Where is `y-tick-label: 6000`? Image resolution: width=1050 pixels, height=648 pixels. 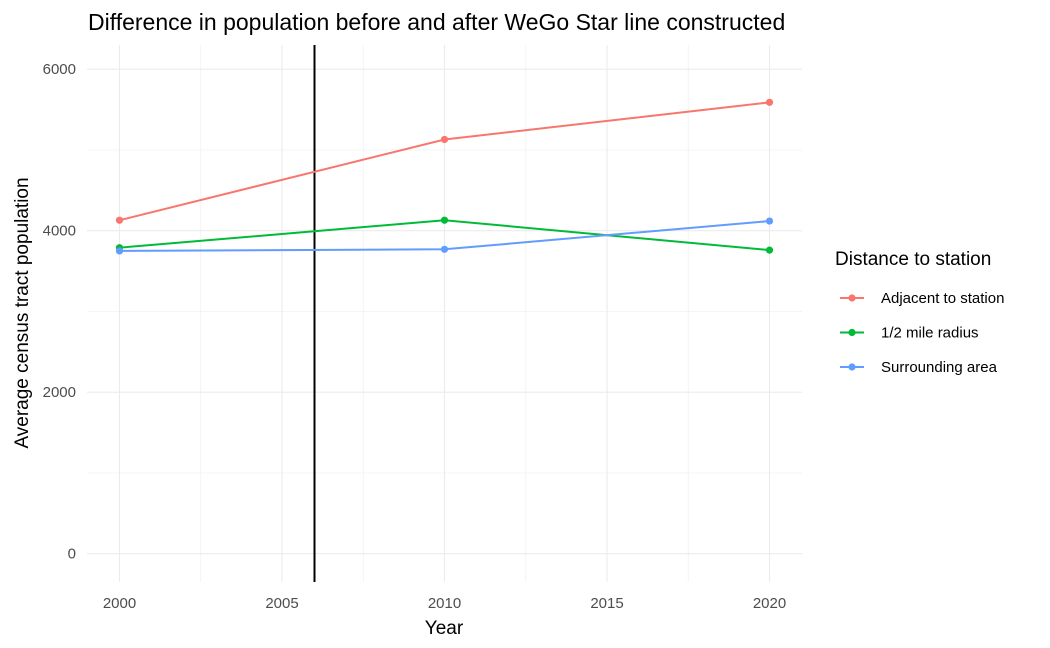
y-tick-label: 6000 is located at coordinates (59, 69).